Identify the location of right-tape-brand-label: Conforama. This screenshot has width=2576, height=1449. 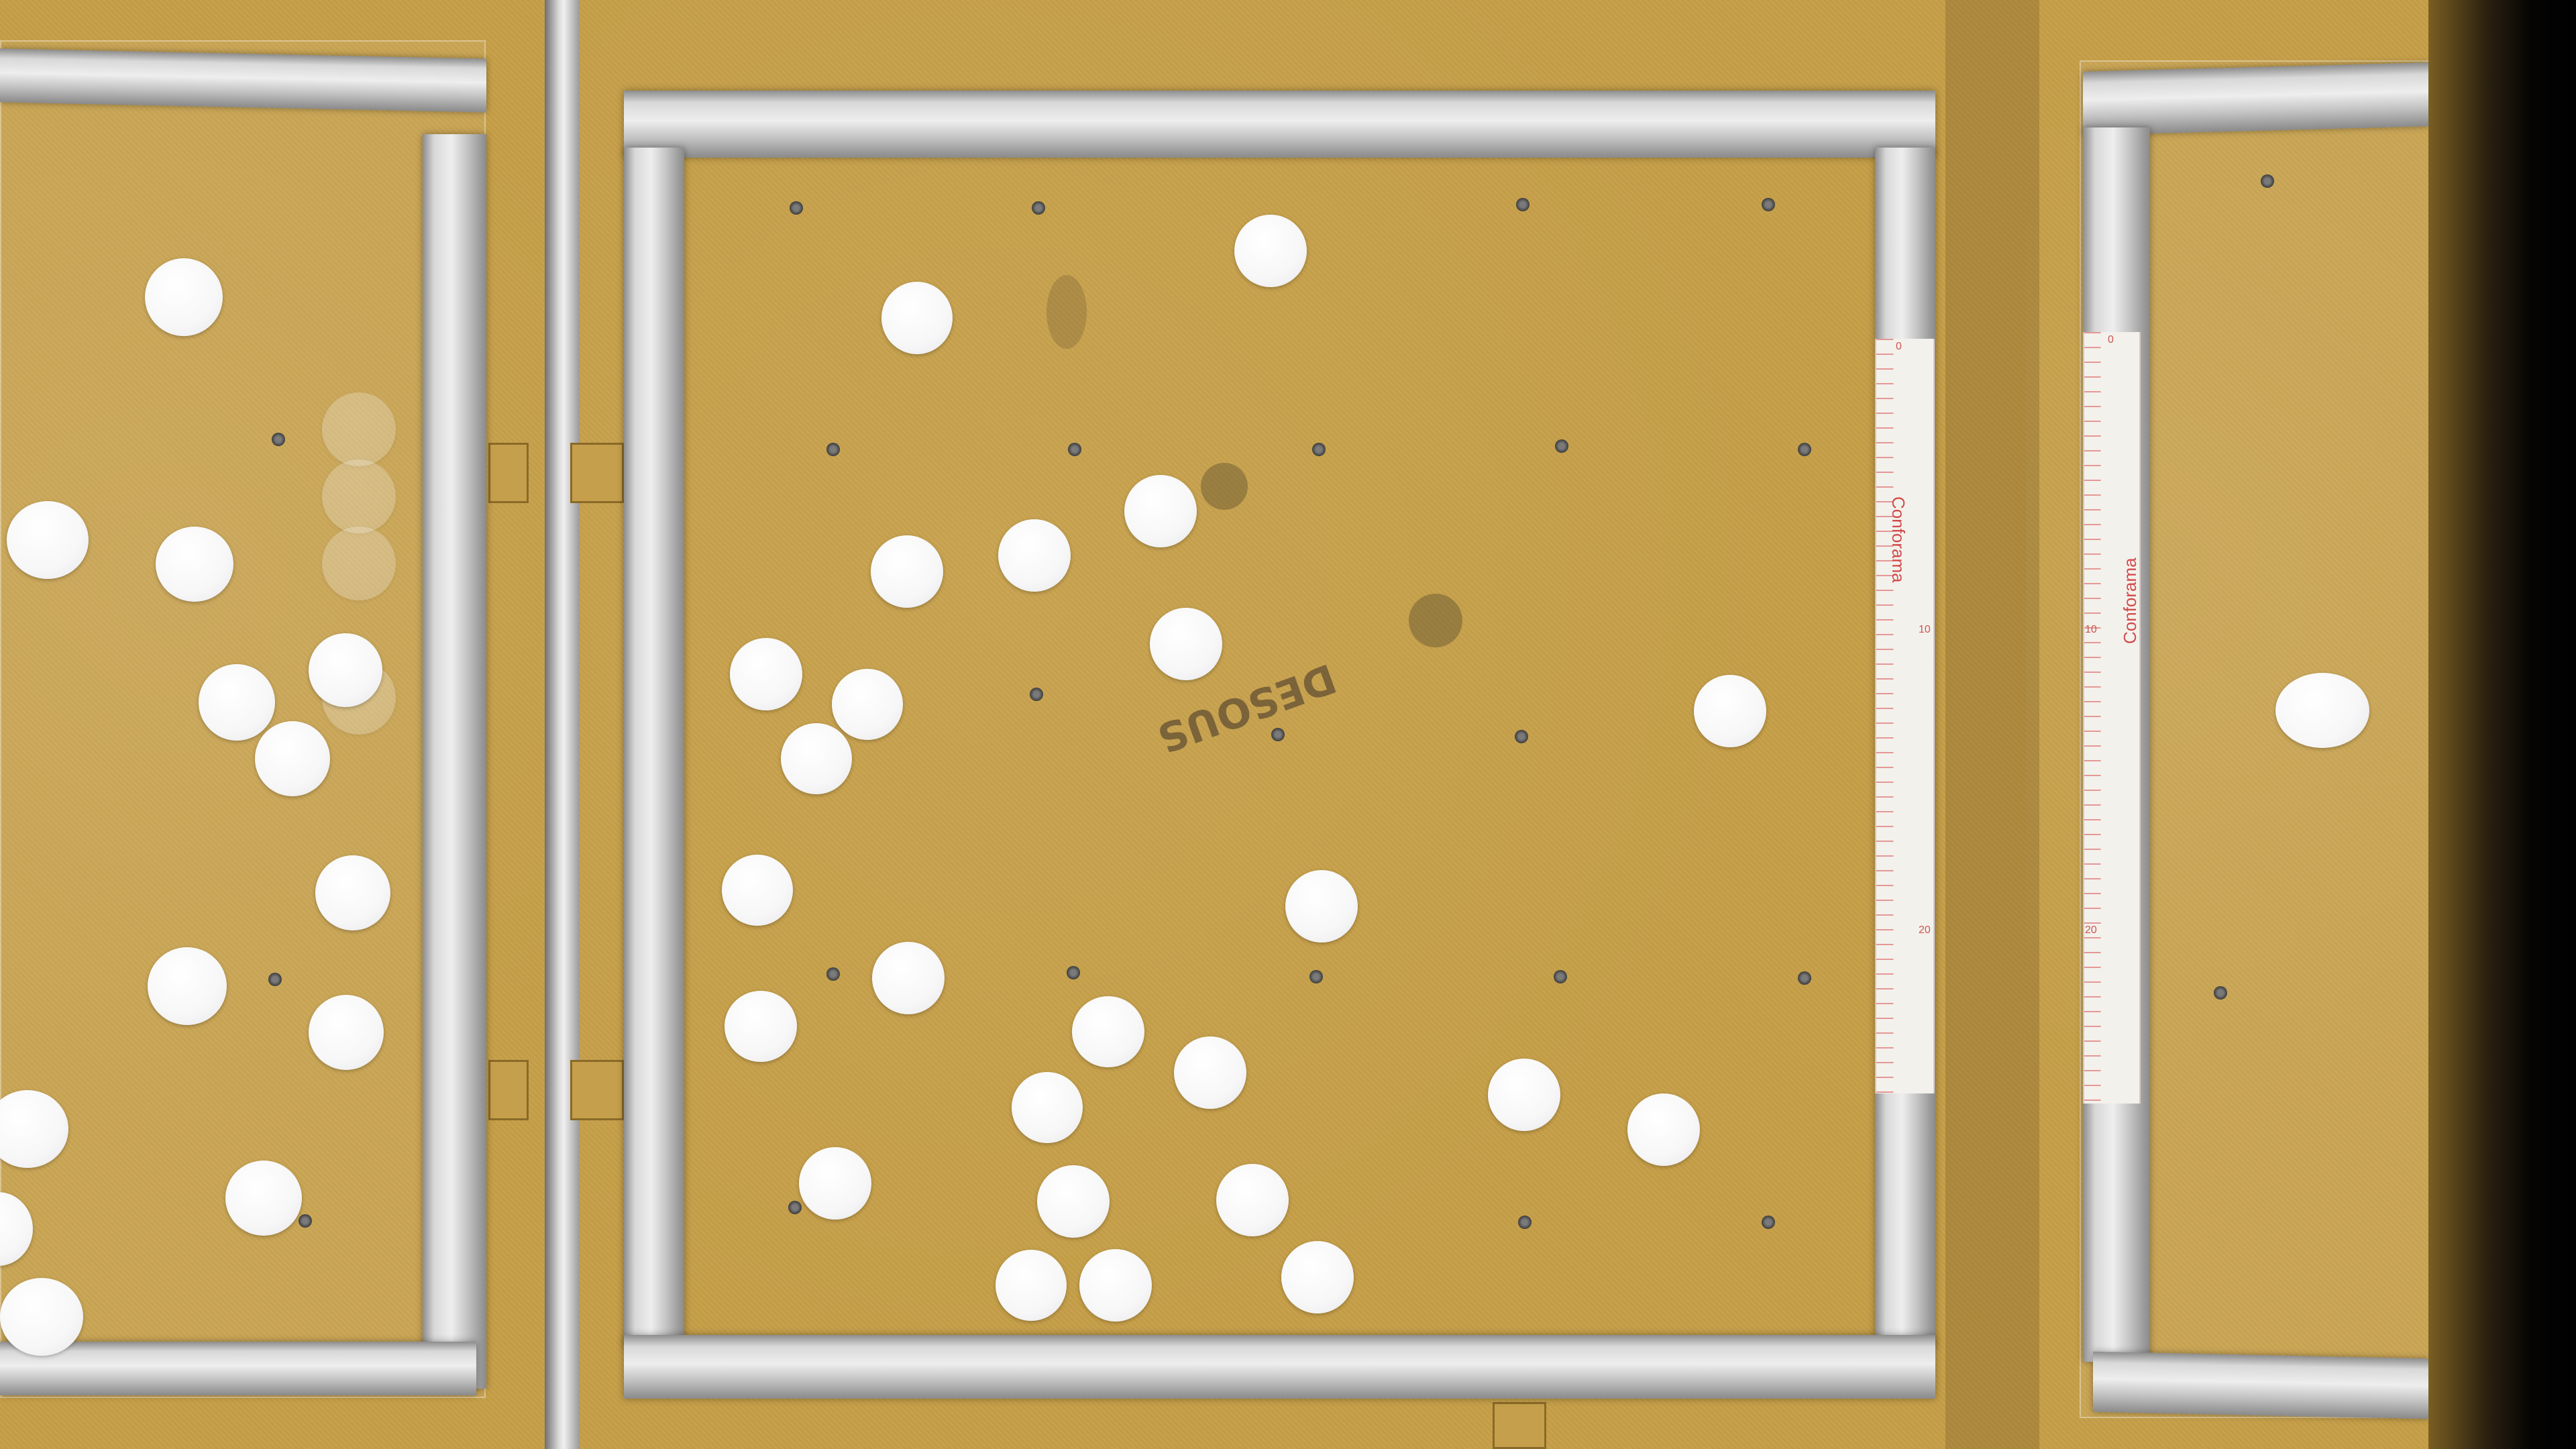
(2130, 600).